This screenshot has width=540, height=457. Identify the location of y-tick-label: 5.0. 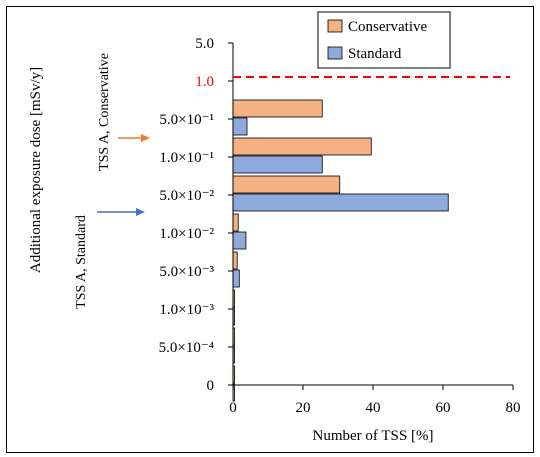
(204, 44).